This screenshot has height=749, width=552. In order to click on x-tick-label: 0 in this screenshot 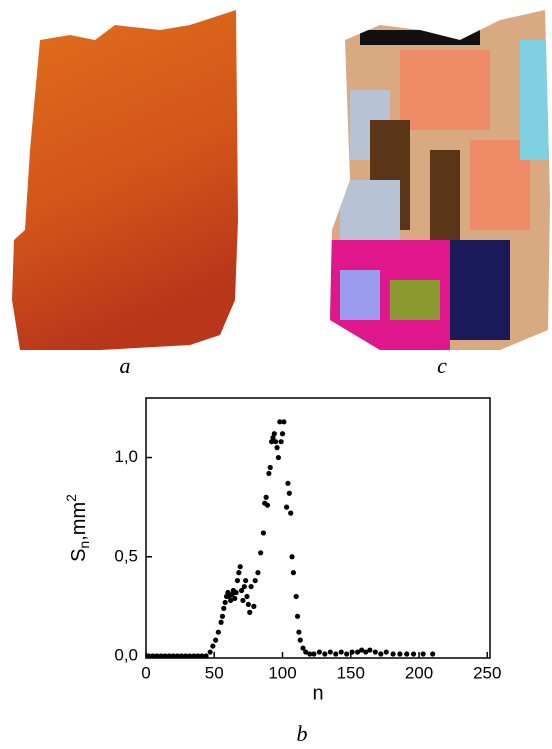, I will do `click(145, 672)`.